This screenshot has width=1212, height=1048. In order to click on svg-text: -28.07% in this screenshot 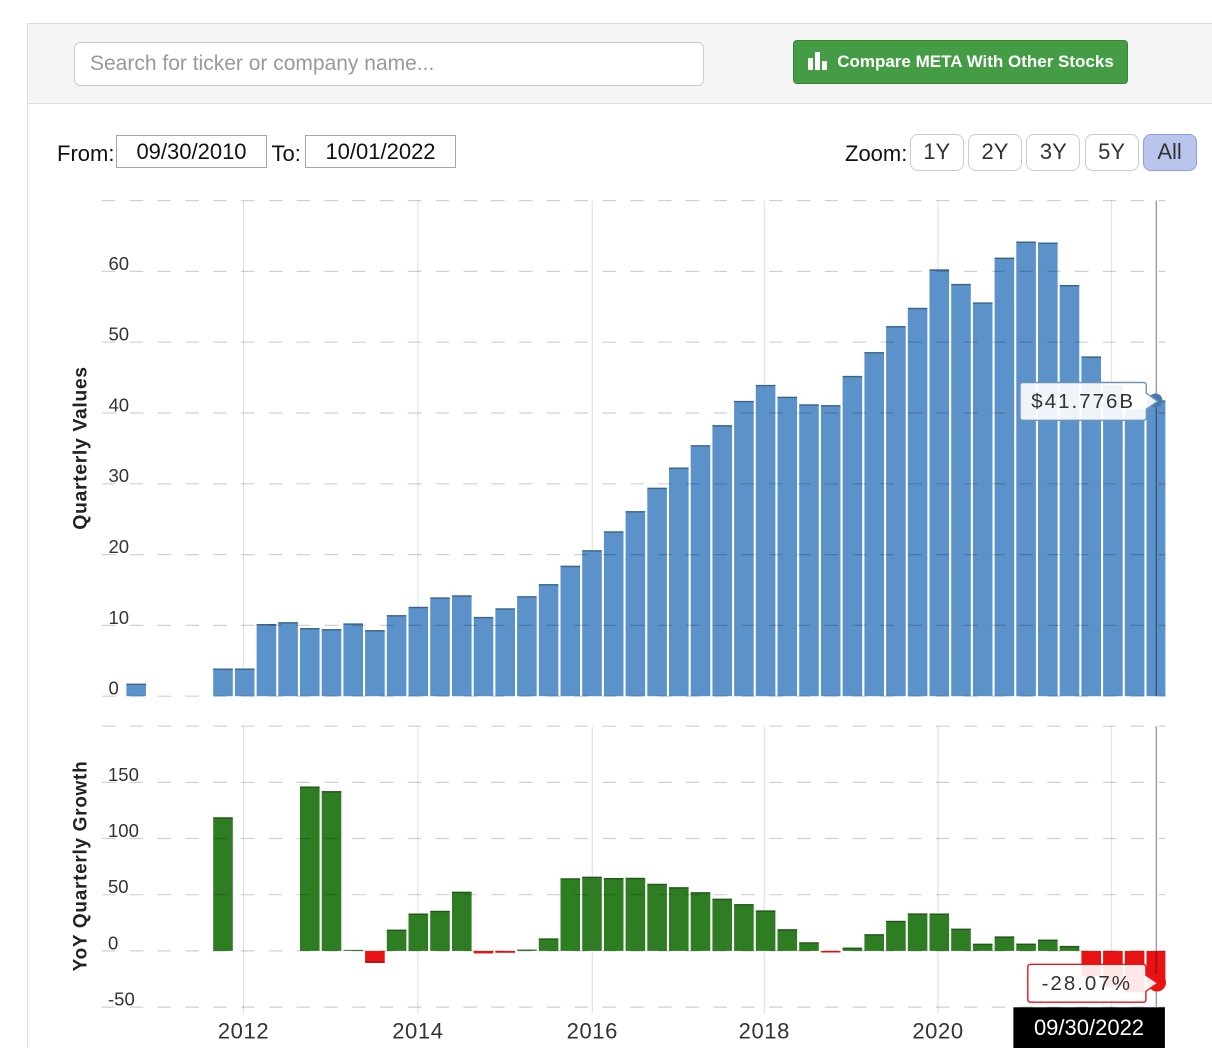, I will do `click(1087, 983)`.